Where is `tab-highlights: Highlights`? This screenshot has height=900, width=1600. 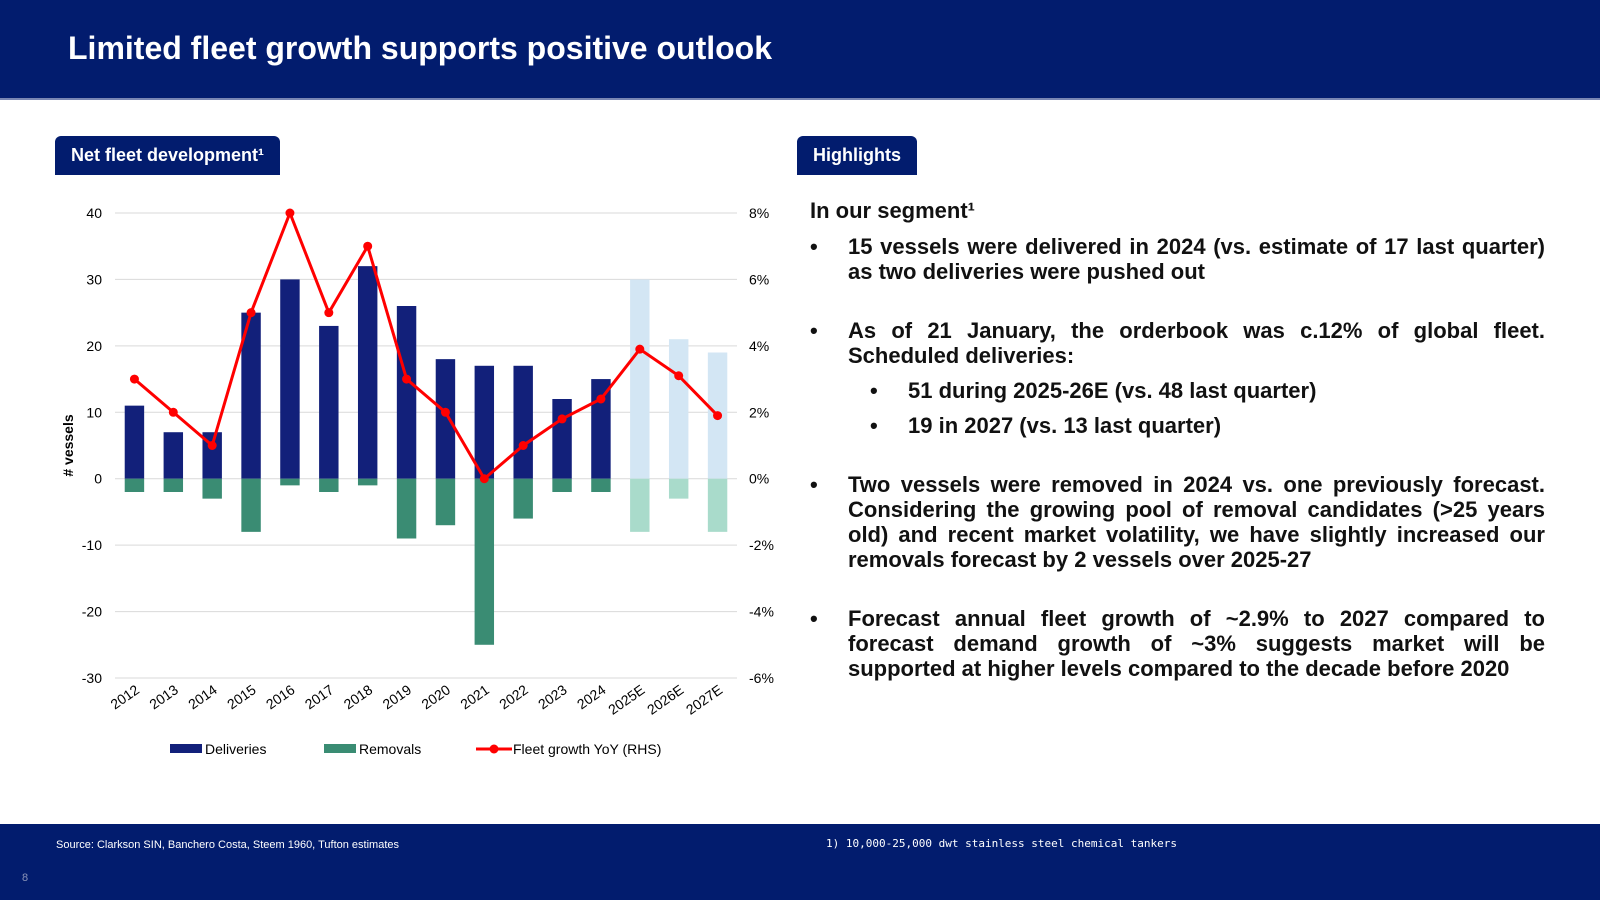
tab-highlights: Highlights is located at coordinates (857, 155).